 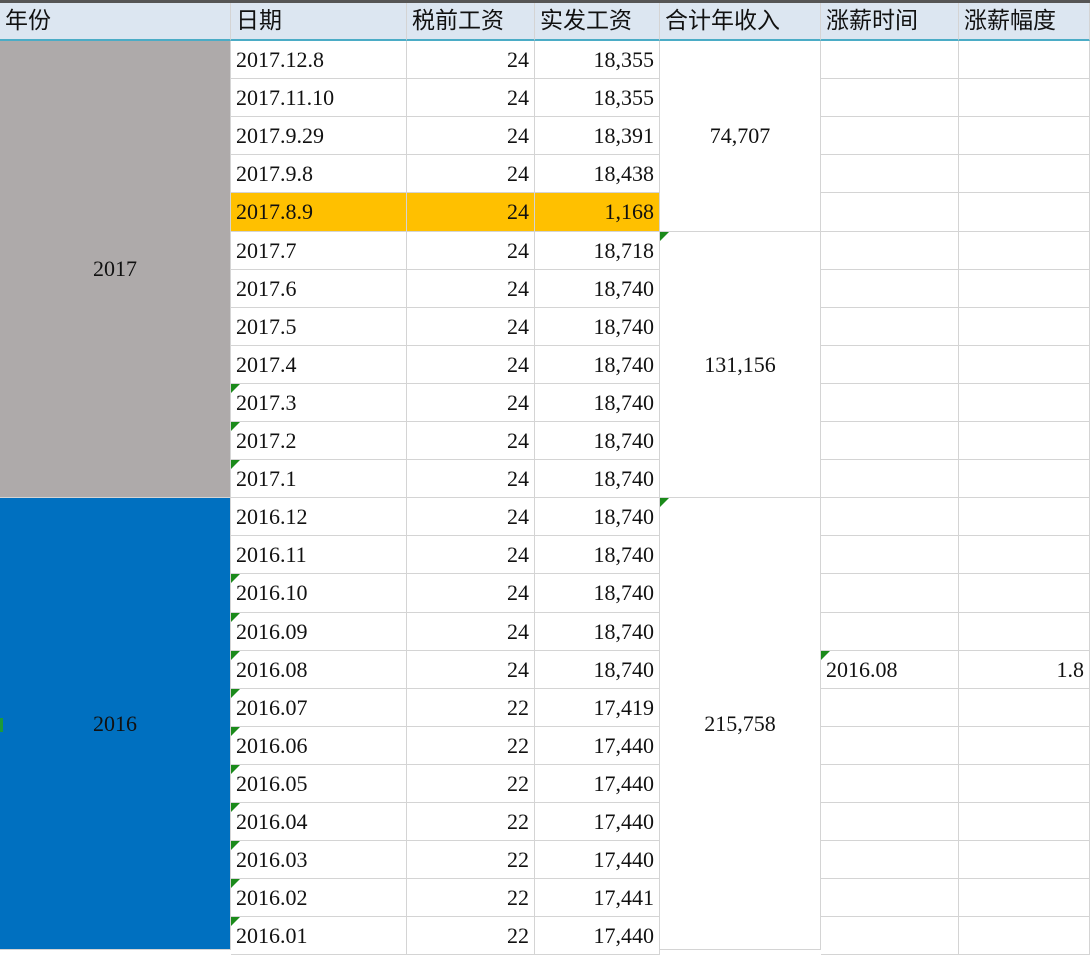 I want to click on net-salary-cell: 1,168, so click(x=597, y=212).